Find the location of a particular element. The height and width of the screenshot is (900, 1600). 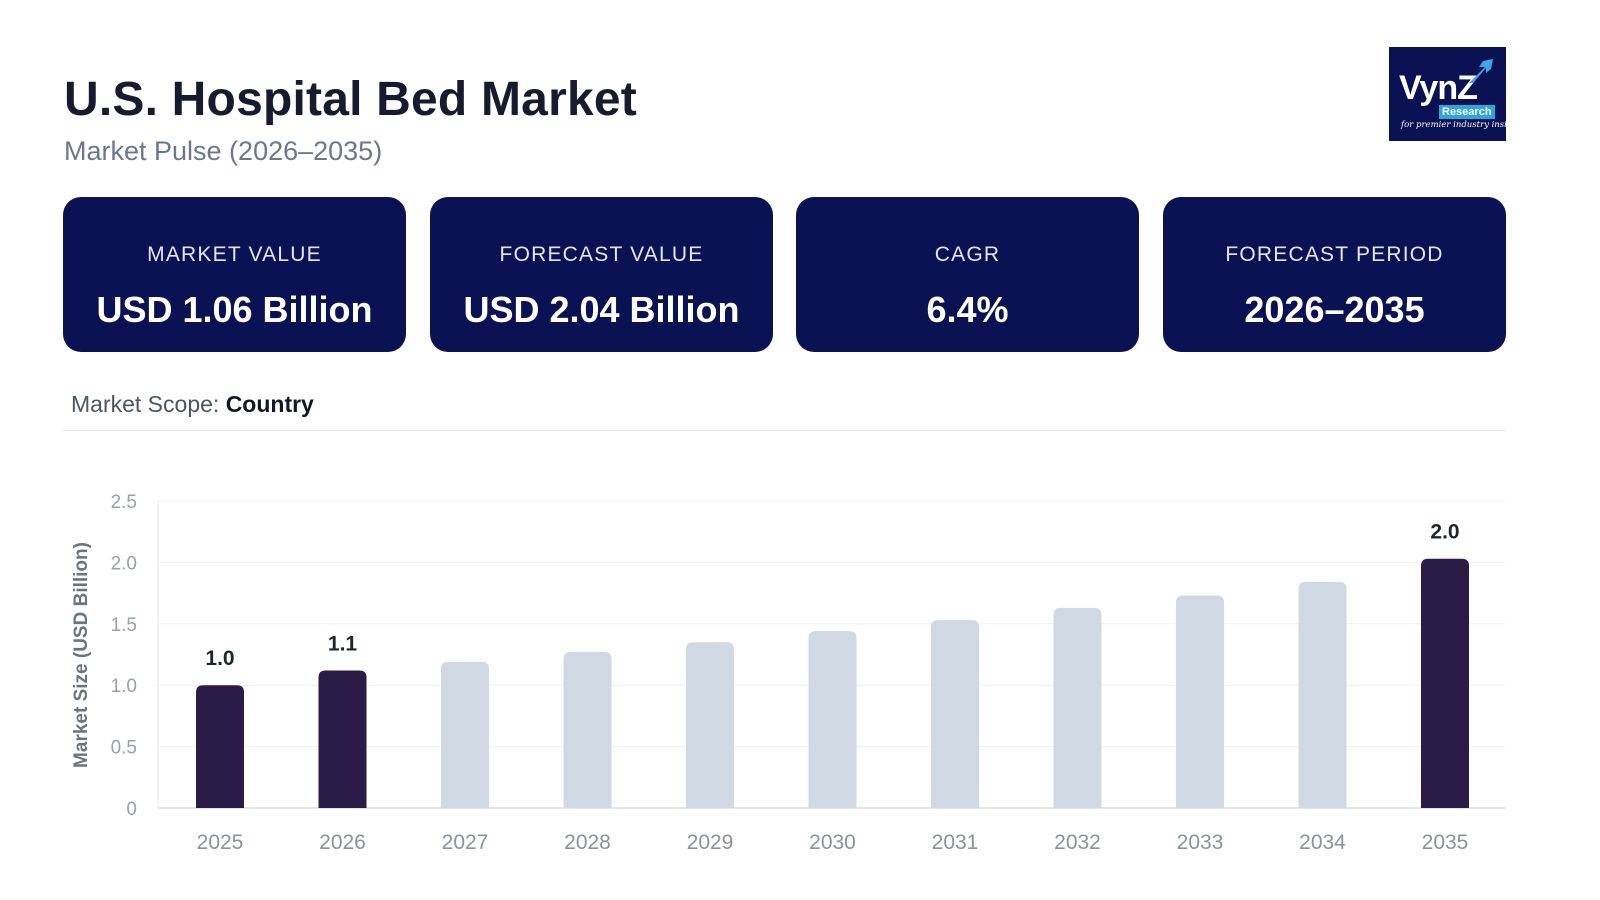

bar-2032 is located at coordinates (1077, 707).